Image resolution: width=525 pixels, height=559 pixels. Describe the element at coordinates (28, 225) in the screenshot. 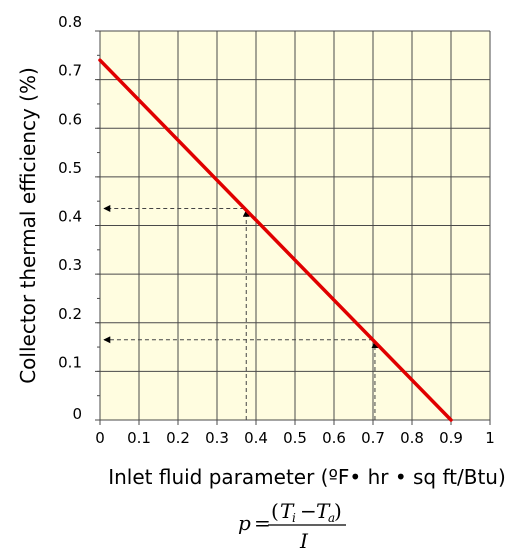

I see `y-axis-label: Collector thermal efficiency (%)` at that location.